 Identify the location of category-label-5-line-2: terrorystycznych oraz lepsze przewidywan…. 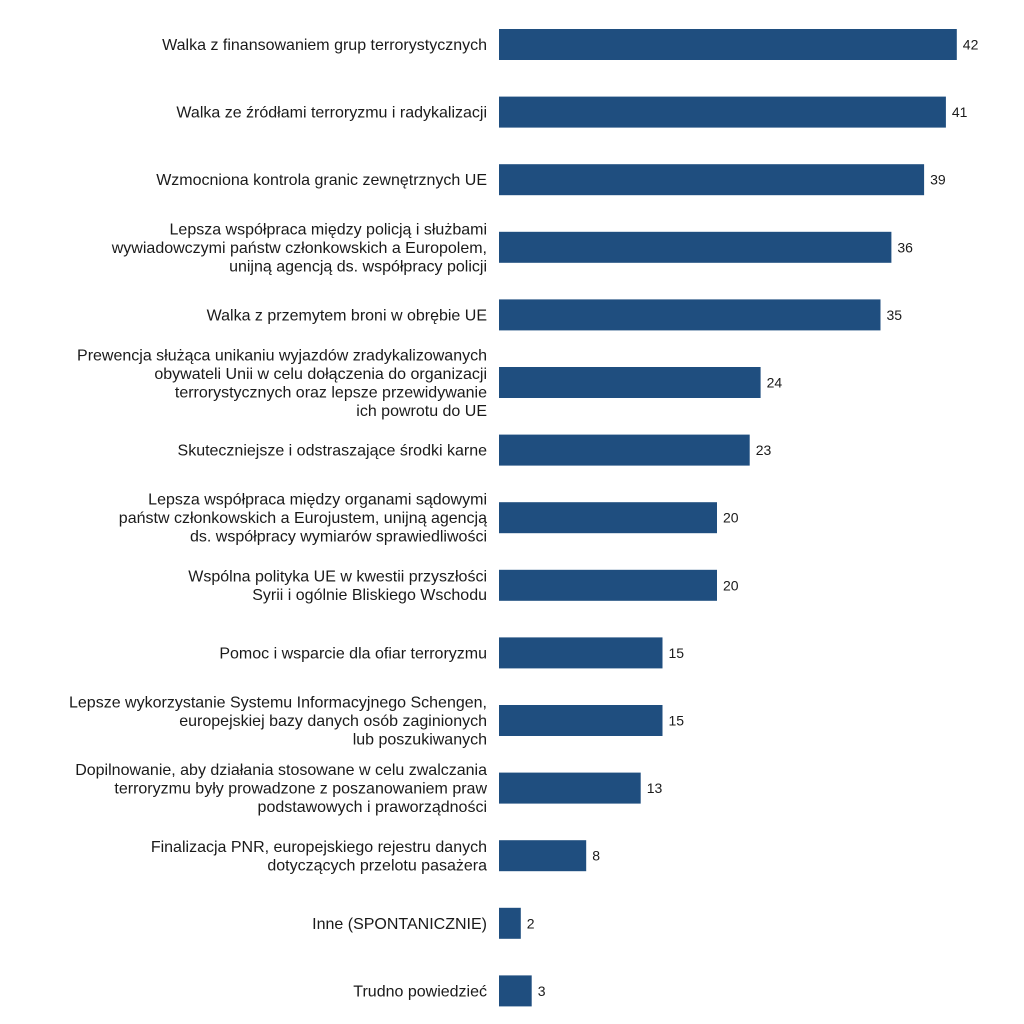
(331, 392).